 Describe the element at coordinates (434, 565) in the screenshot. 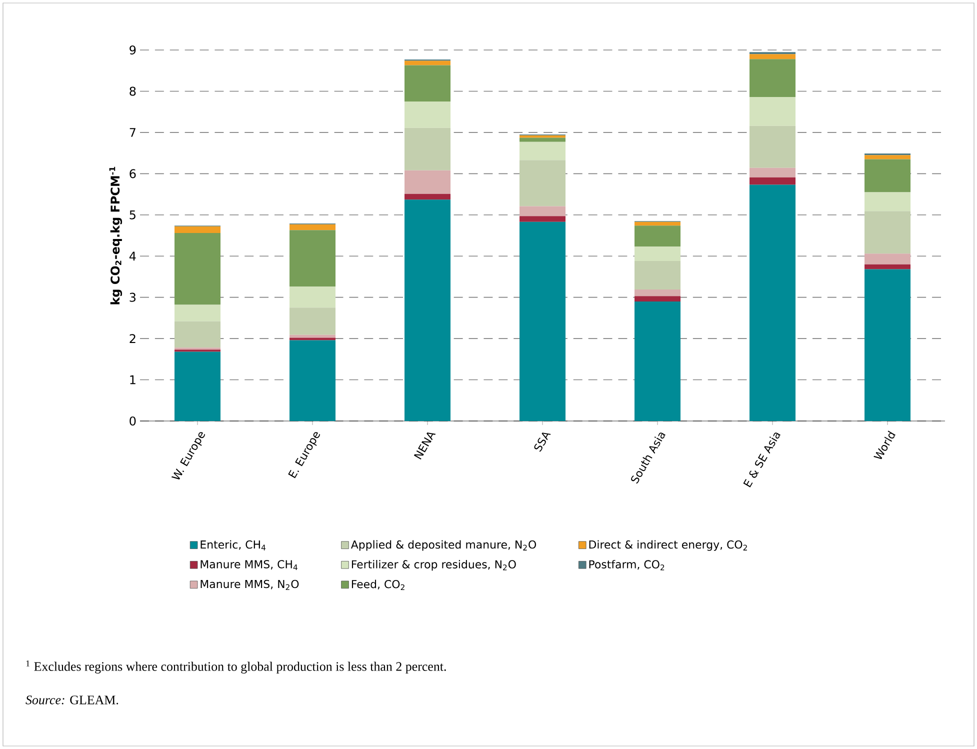

I see `legend-label: Fertilizer & crop residues, N$_{2}$O` at that location.